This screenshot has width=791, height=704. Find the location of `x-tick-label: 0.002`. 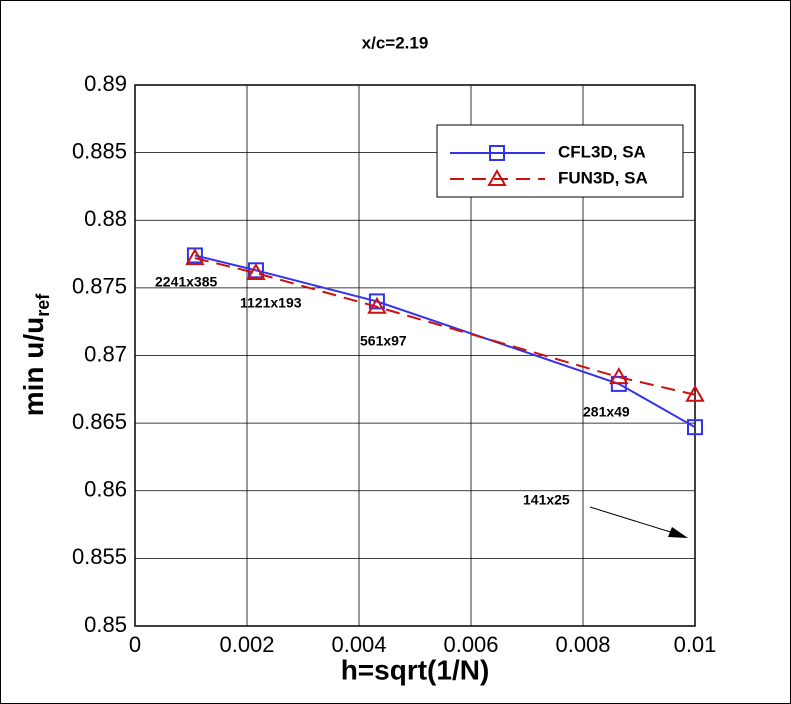

x-tick-label: 0.002 is located at coordinates (246, 644).